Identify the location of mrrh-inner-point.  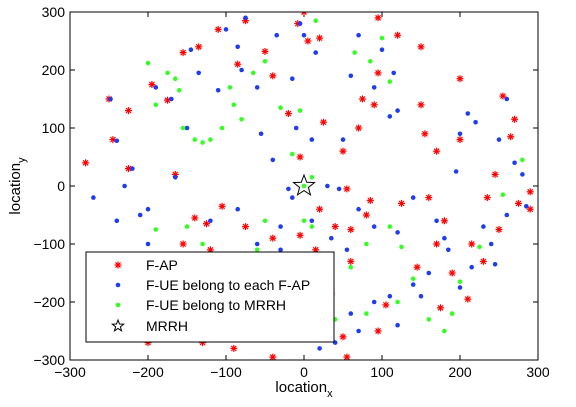
(304, 186).